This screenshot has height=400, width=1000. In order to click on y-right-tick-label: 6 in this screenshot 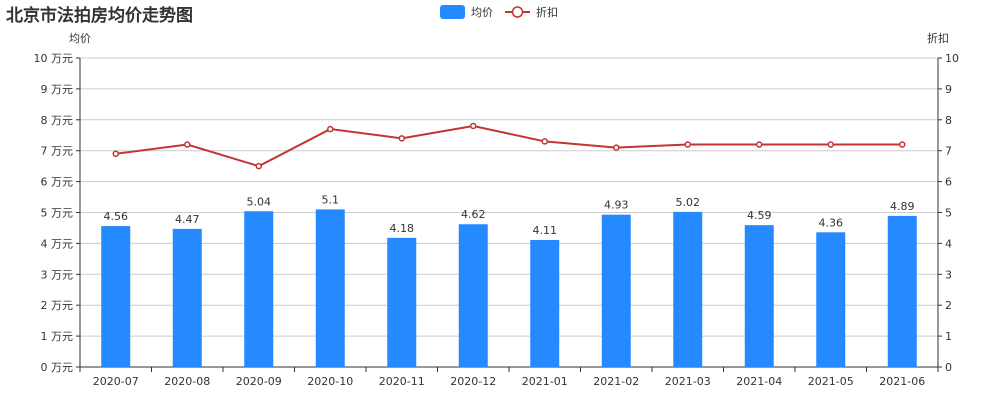, I will do `click(948, 182)`.